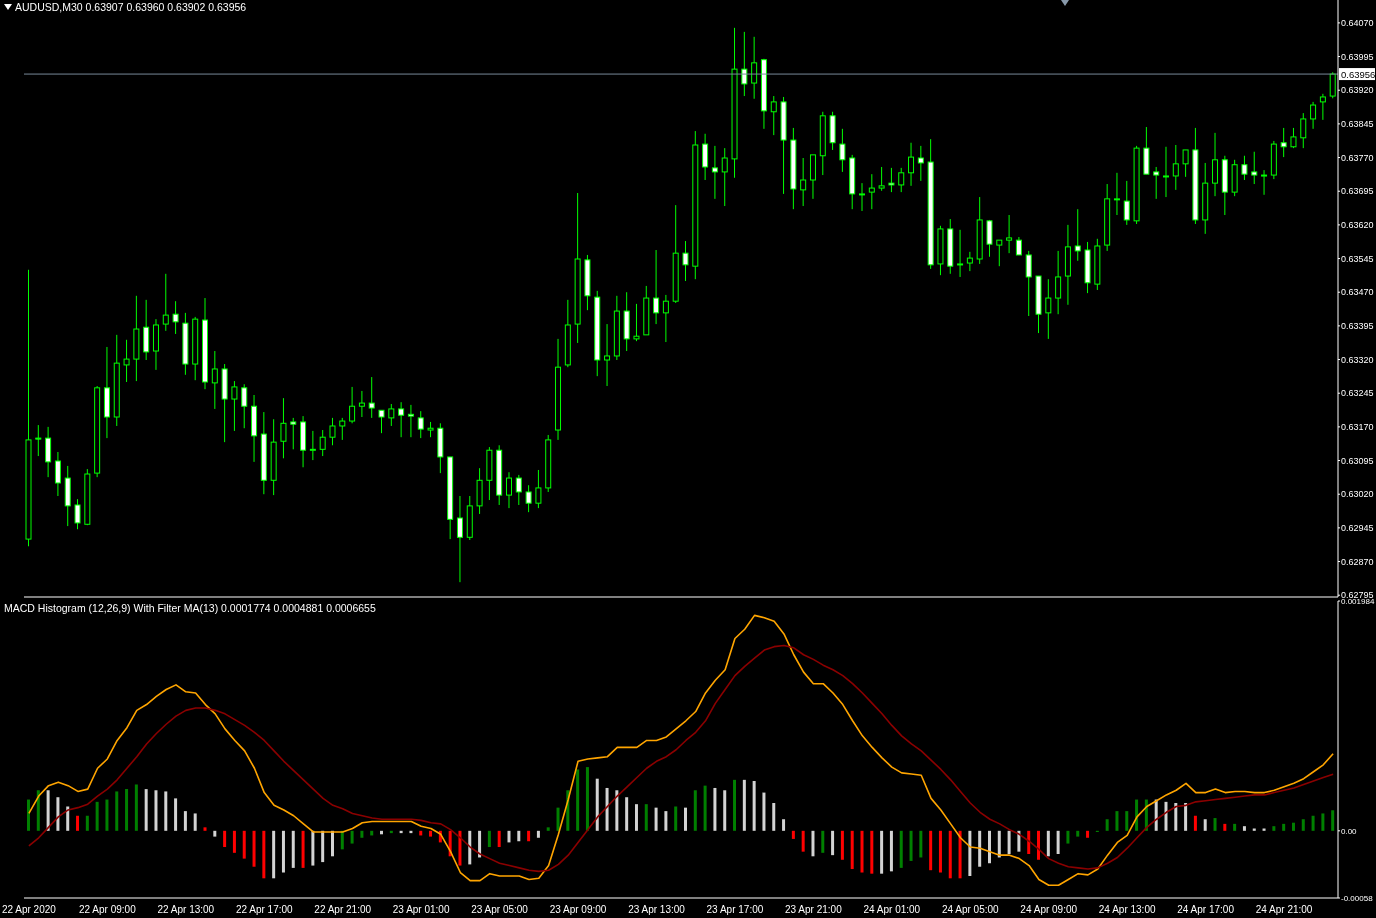 Image resolution: width=1376 pixels, height=918 pixels. Describe the element at coordinates (1349, 831) in the screenshot. I see `y-tick-label: 0.00` at that location.